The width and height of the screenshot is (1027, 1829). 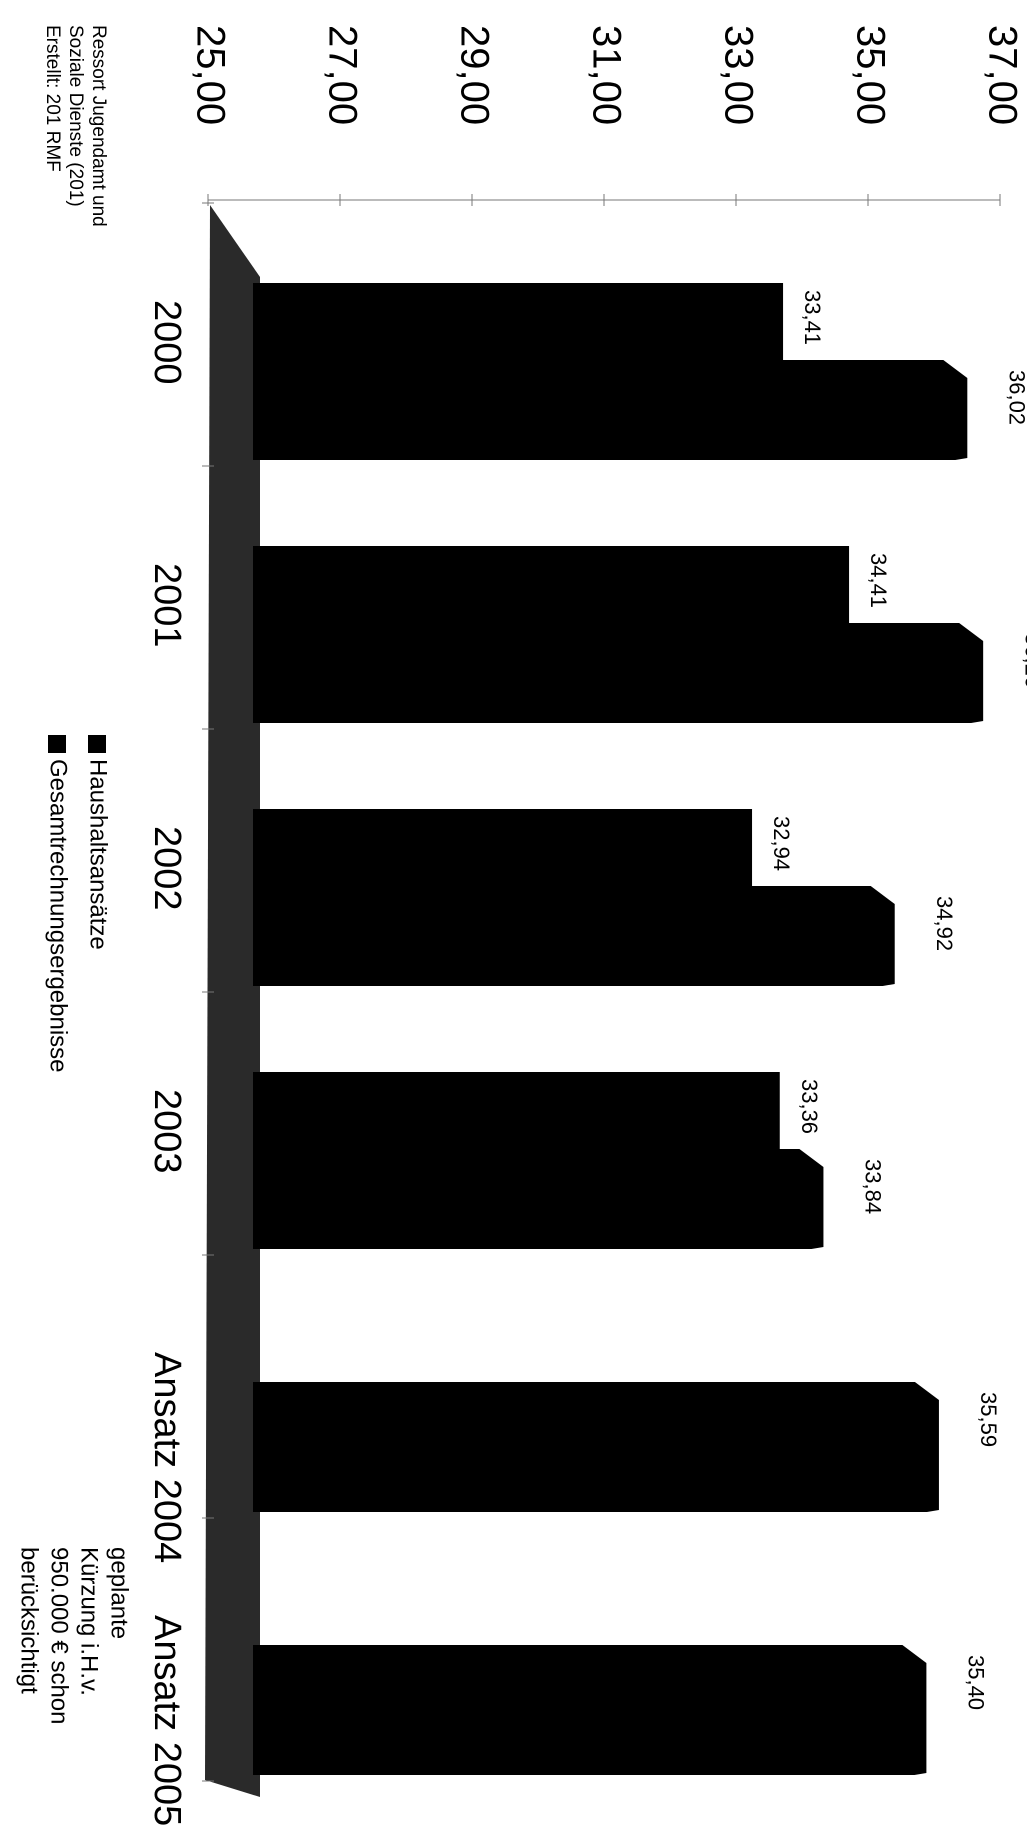 I want to click on category-label: 2002, so click(x=167, y=868).